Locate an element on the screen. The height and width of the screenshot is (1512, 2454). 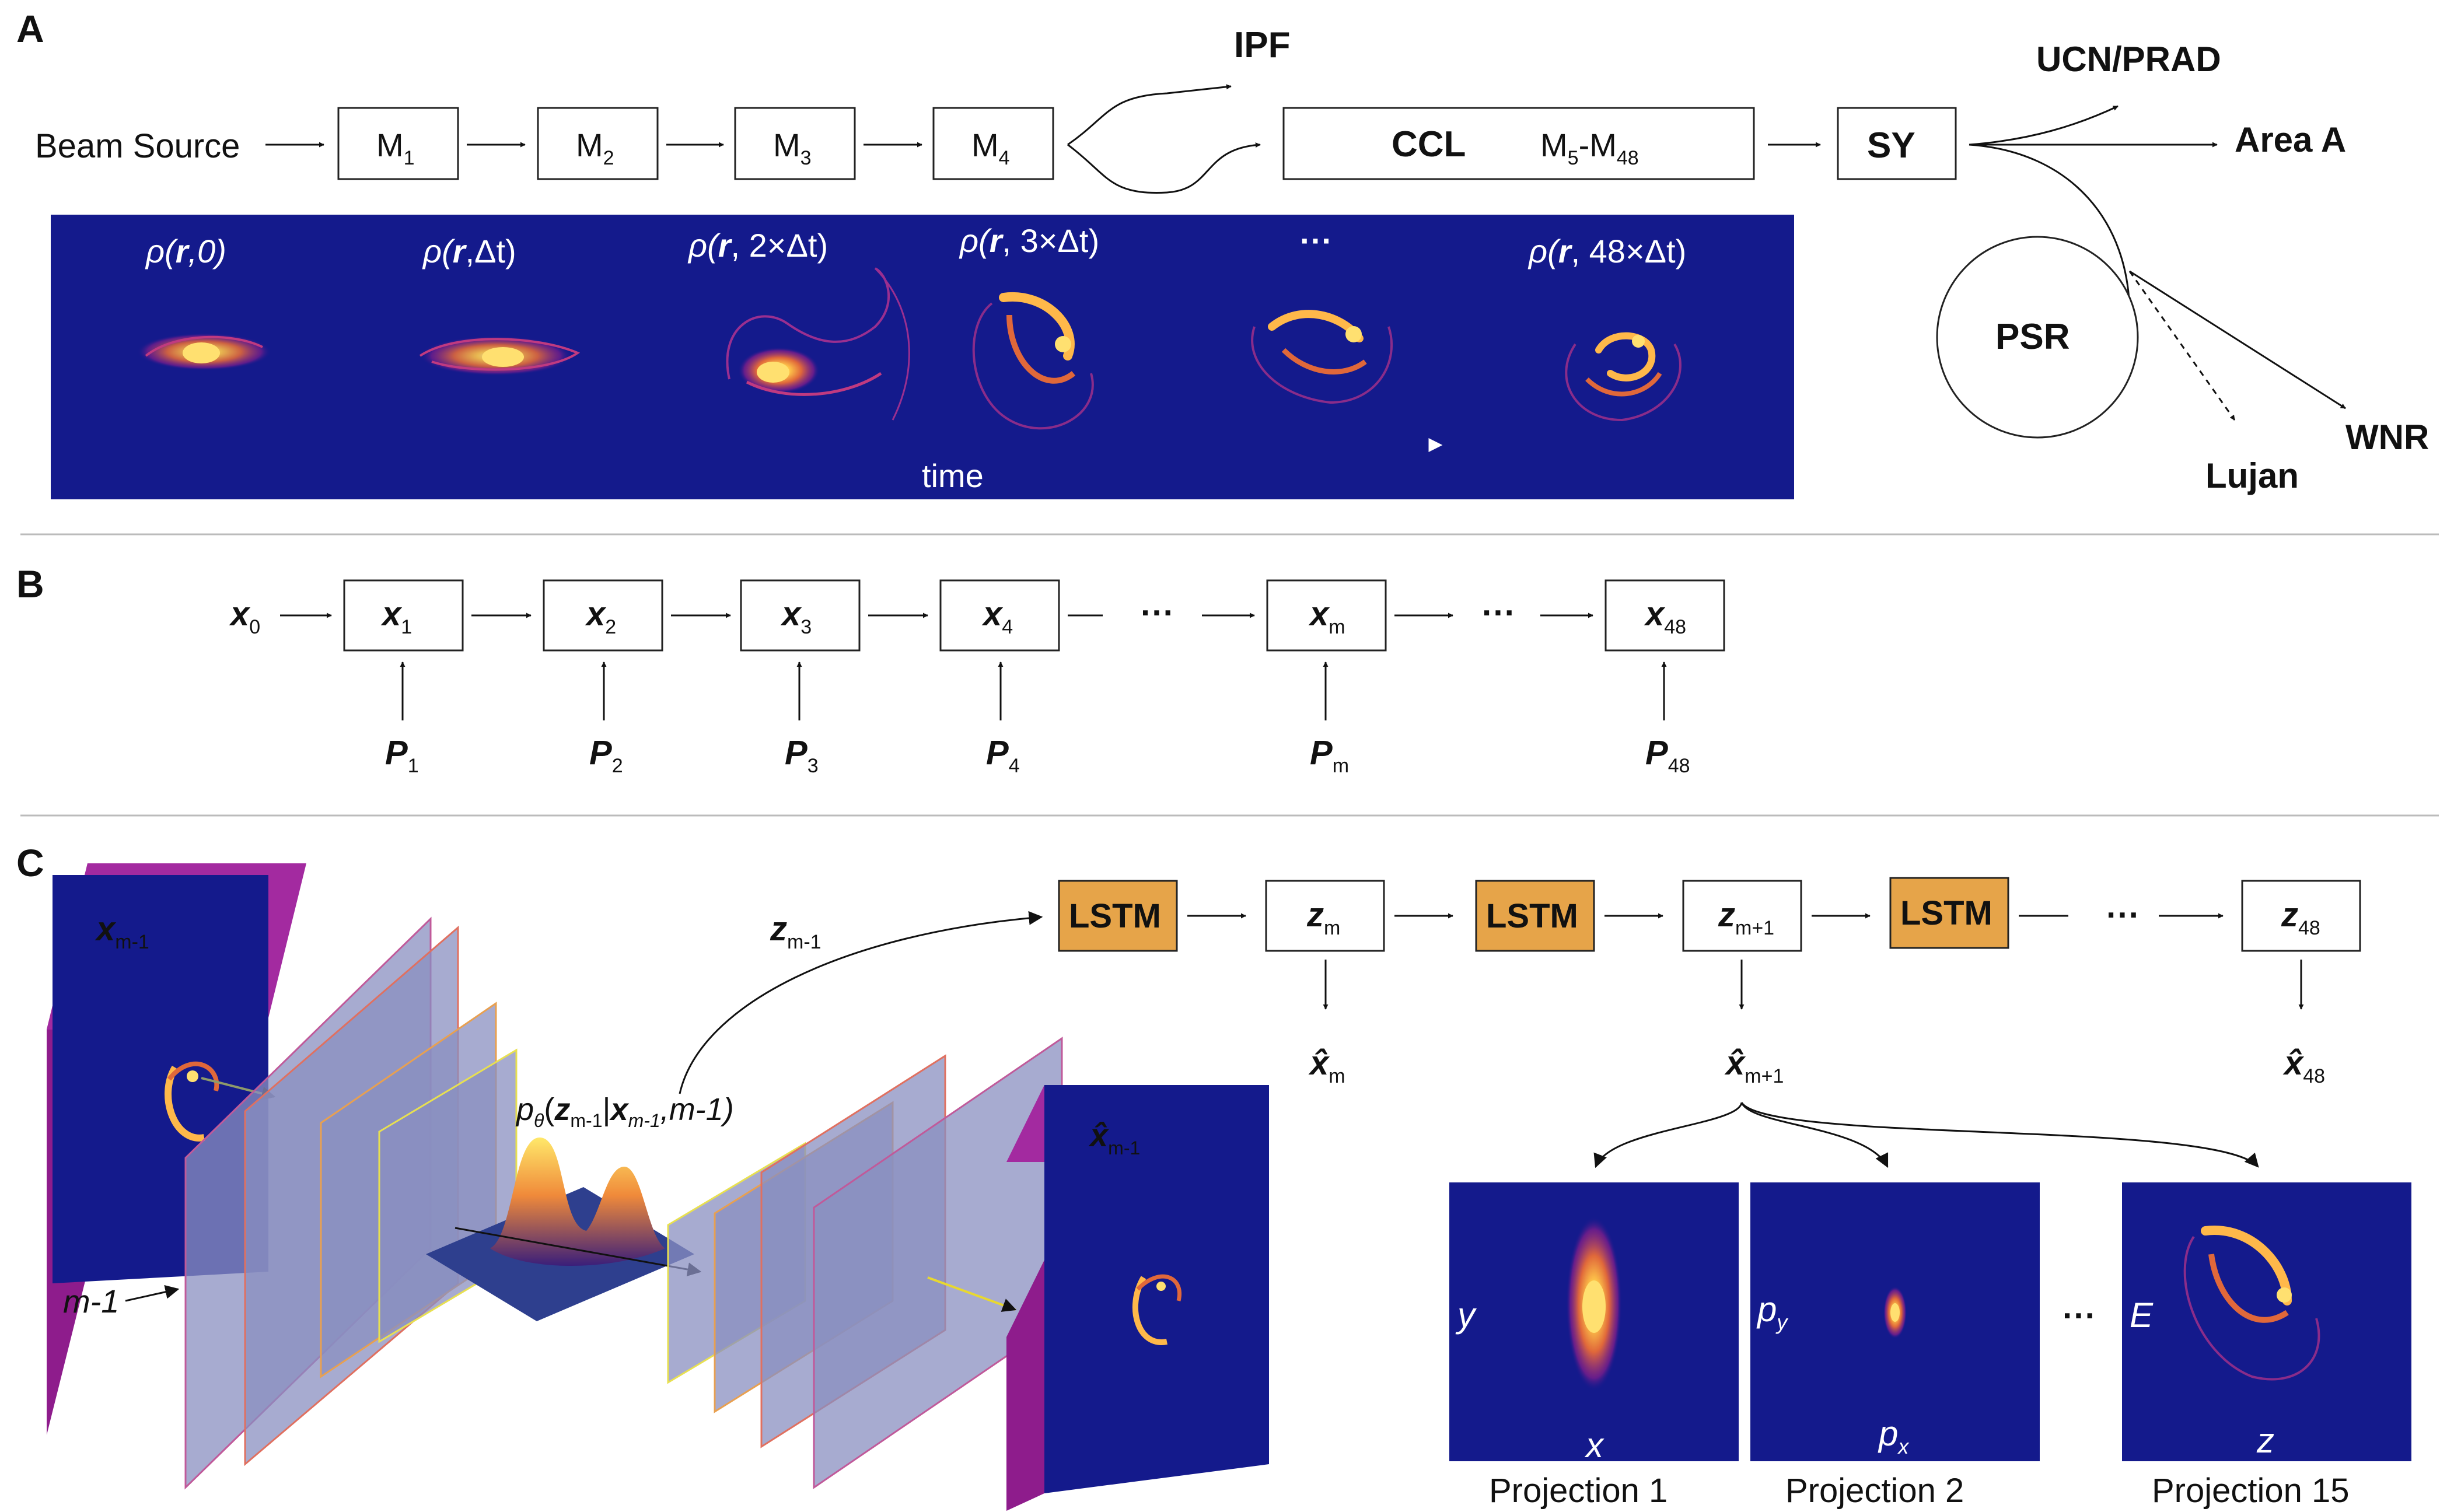
state-label-4: x4 is located at coordinates (997, 617).